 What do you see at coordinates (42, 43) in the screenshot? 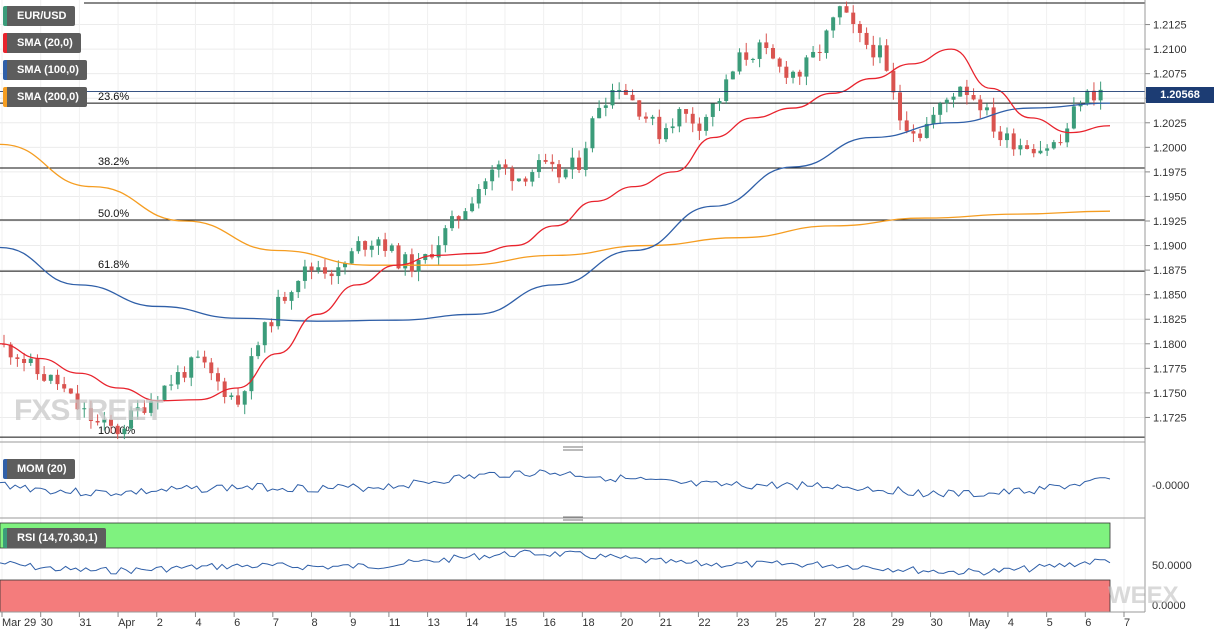
I see `legend-sma20: SMA (20,0)` at bounding box center [42, 43].